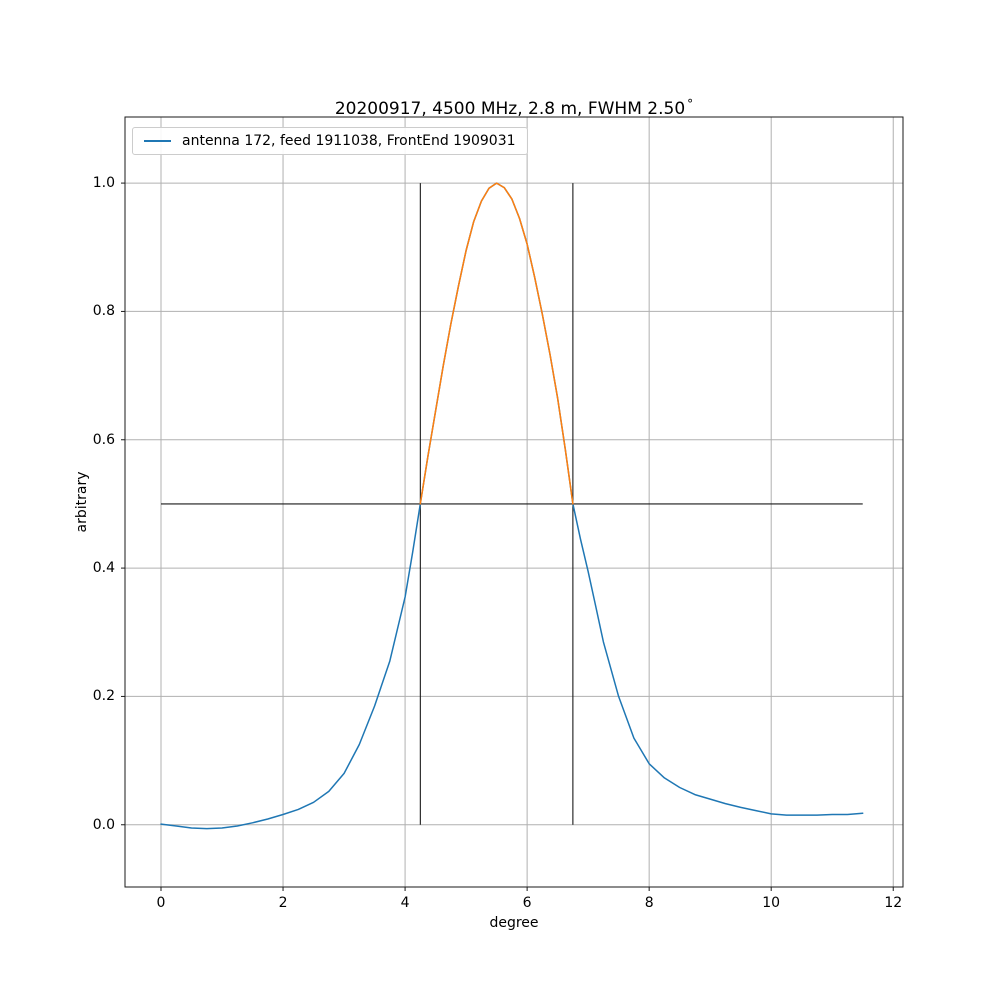  Describe the element at coordinates (283, 903) in the screenshot. I see `x-tick-label: 2` at that location.